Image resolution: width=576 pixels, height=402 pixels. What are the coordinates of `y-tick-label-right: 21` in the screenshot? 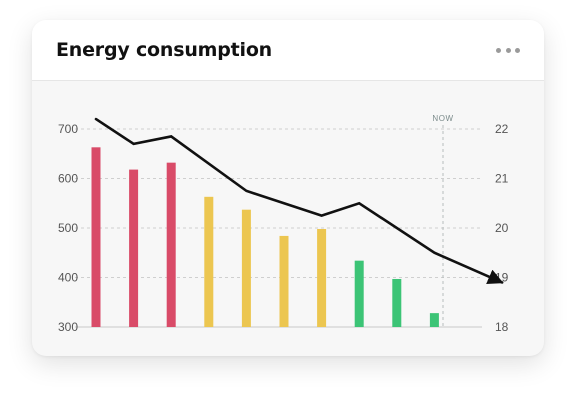 It's located at (502, 179).